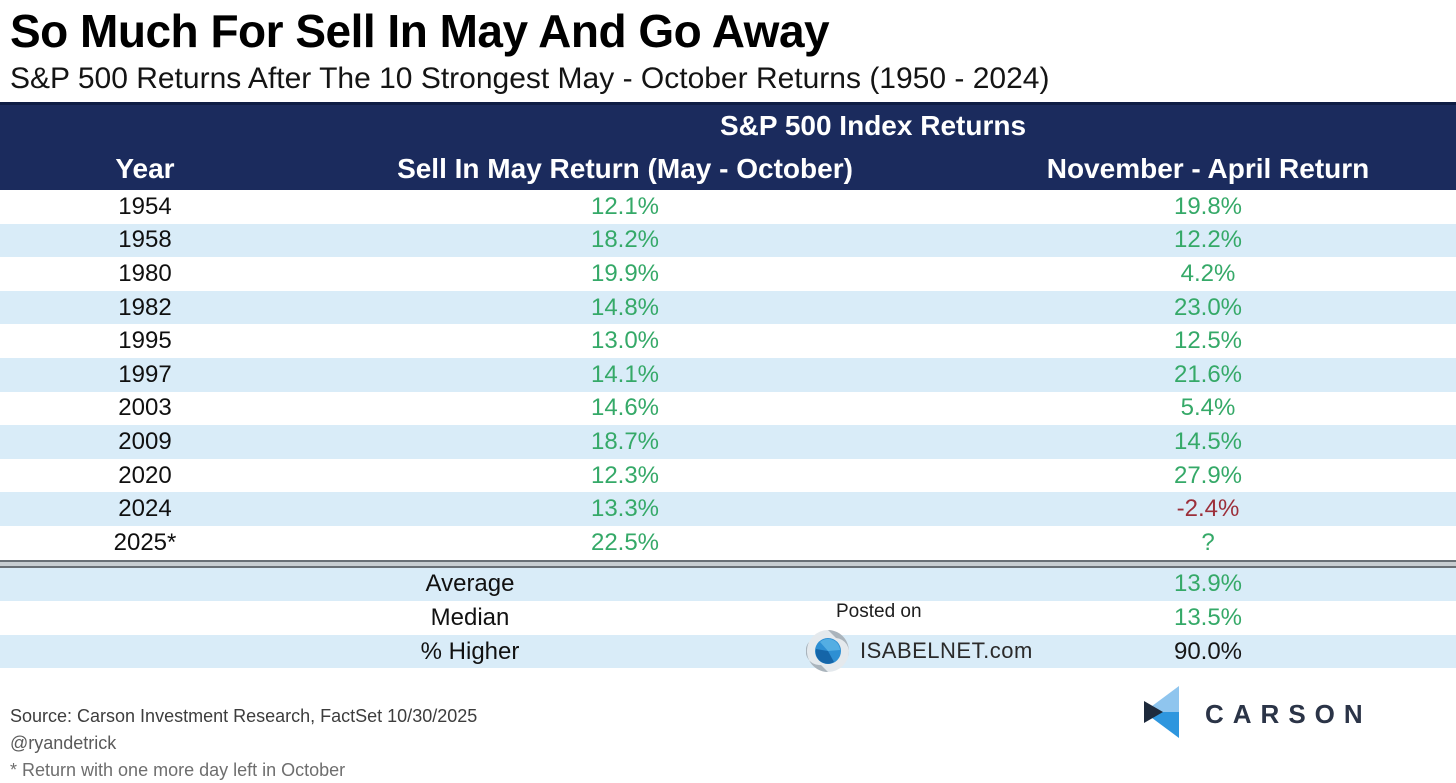 The width and height of the screenshot is (1456, 783). Describe the element at coordinates (1208, 617) in the screenshot. I see `summary-value: 13.5%` at that location.